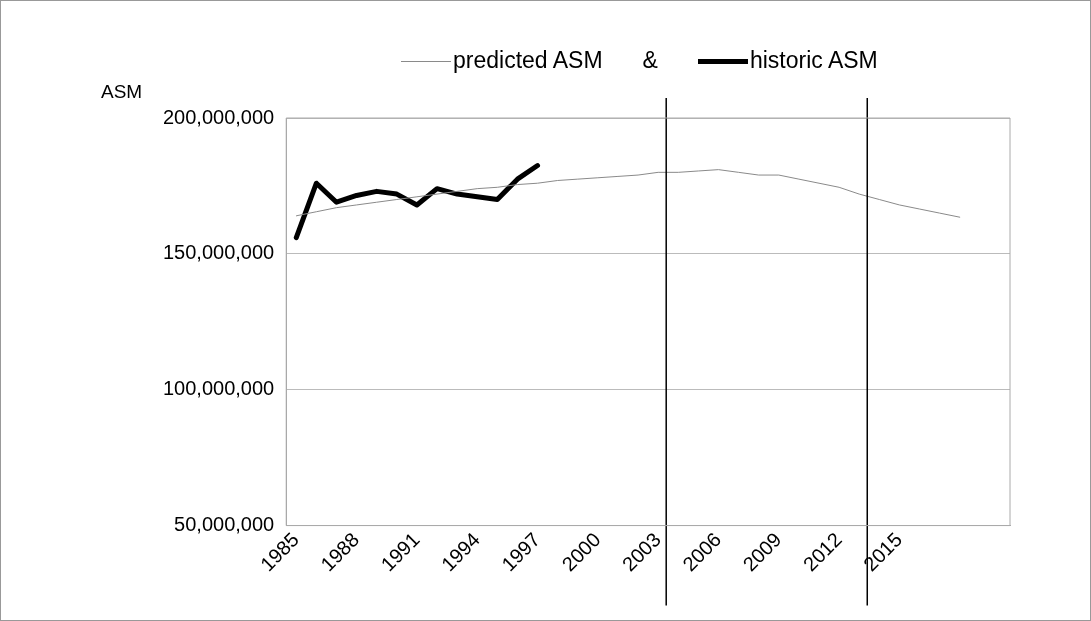  Describe the element at coordinates (218, 116) in the screenshot. I see `y-tick-label: 200,000,000` at that location.